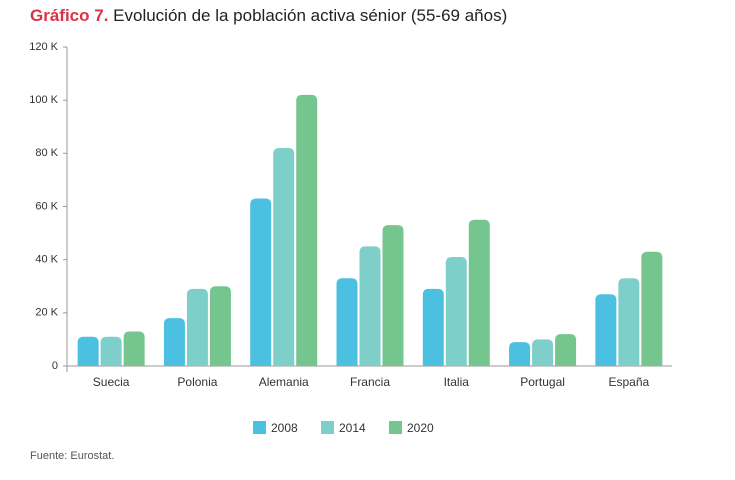  What do you see at coordinates (370, 382) in the screenshot?
I see `x-tick-label: Francia` at bounding box center [370, 382].